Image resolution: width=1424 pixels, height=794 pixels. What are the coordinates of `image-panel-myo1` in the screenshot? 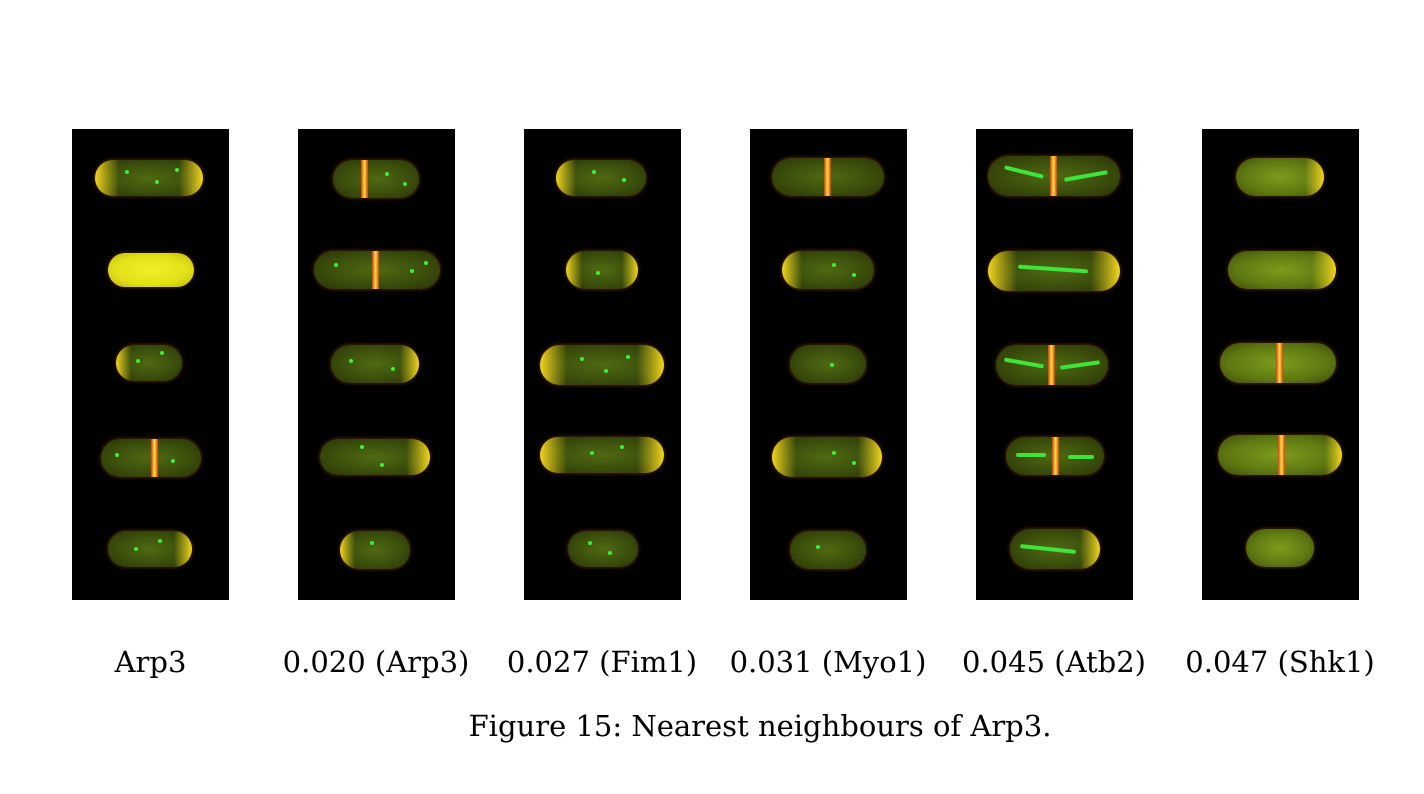 It's located at (828, 364).